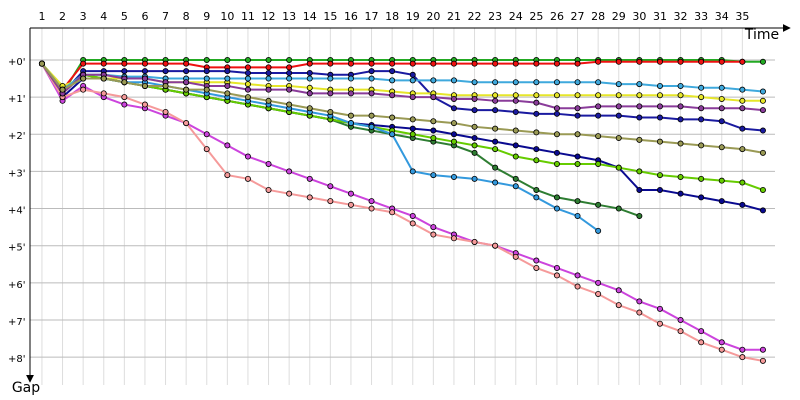  Describe the element at coordinates (402, 77) in the screenshot. I see `series-line` at that location.